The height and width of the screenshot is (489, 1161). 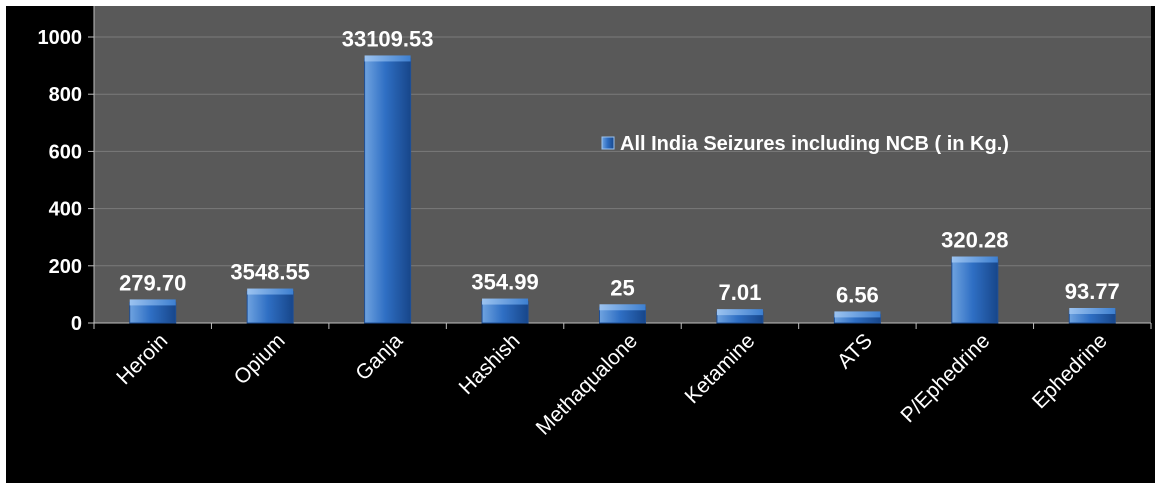 What do you see at coordinates (622, 287) in the screenshot?
I see `data-label: 25` at bounding box center [622, 287].